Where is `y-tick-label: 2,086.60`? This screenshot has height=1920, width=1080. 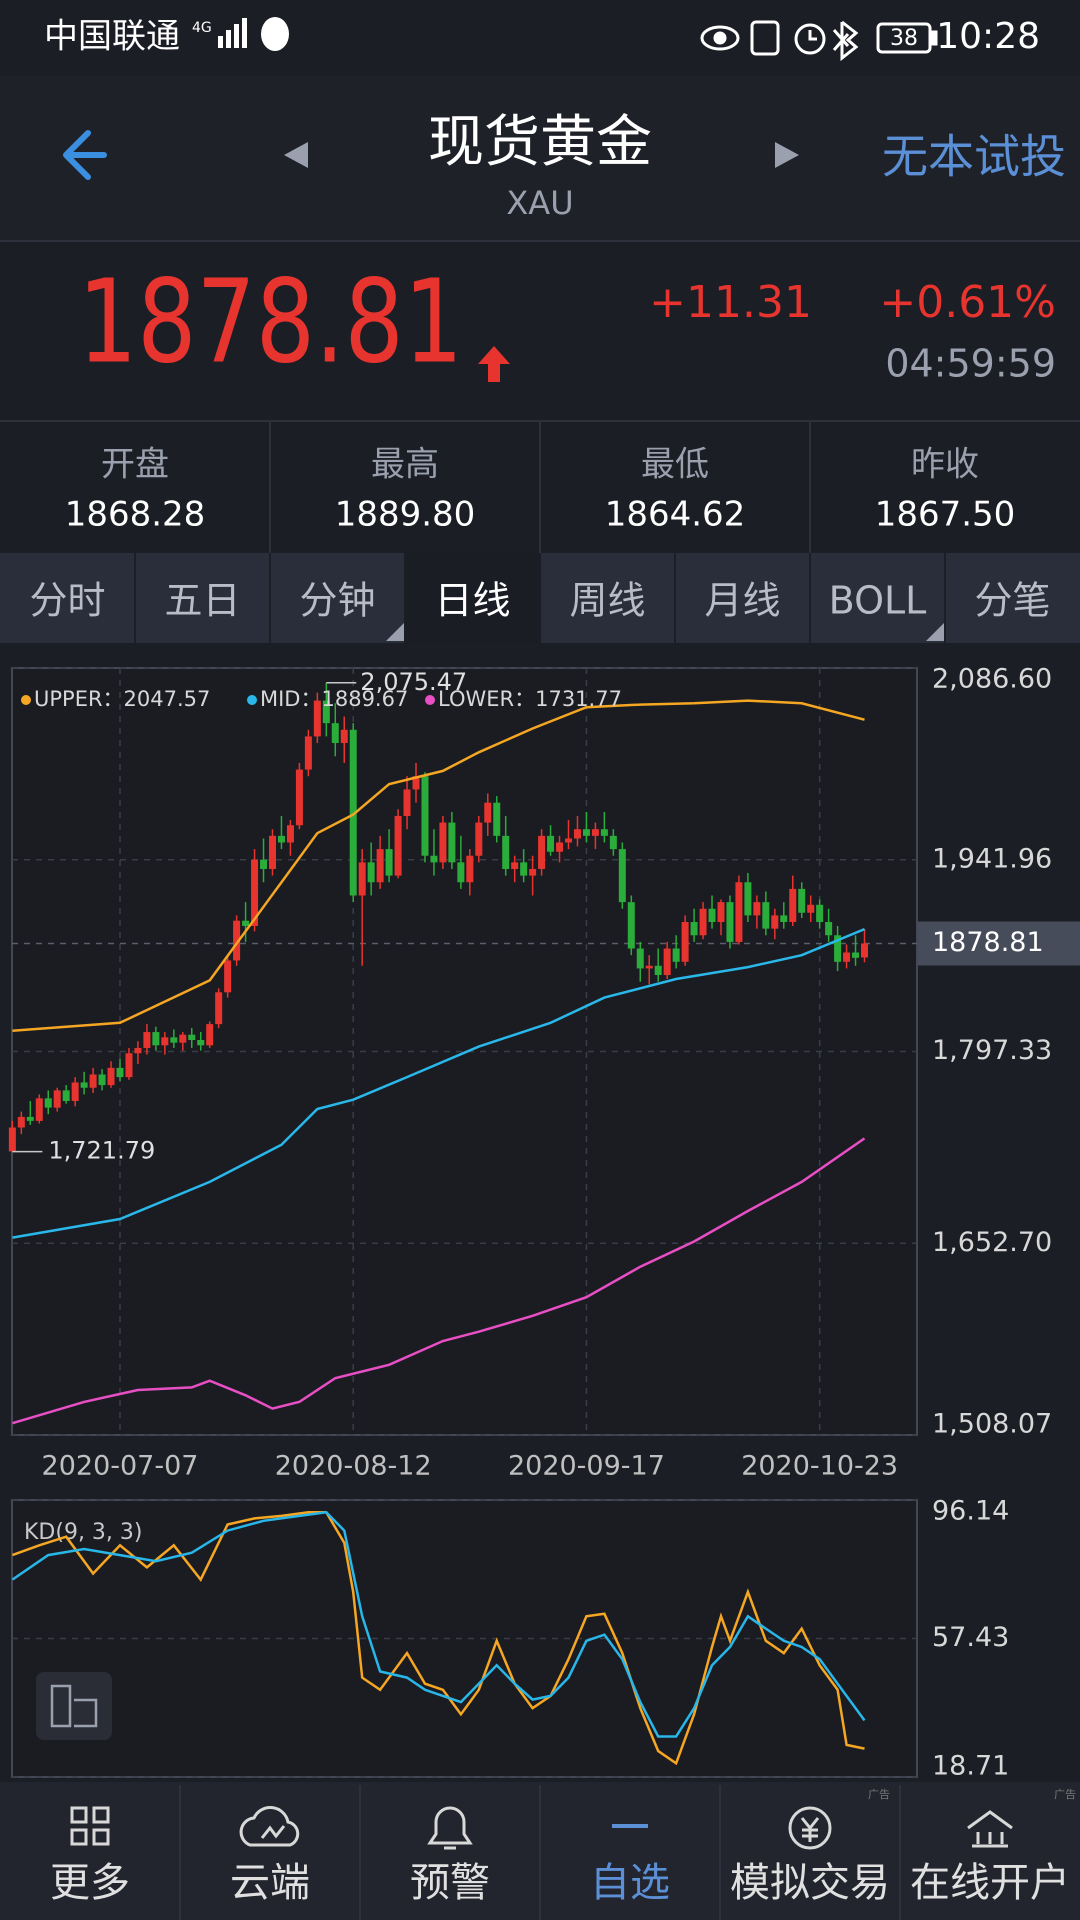
y-tick-label: 2,086.60 is located at coordinates (992, 679).